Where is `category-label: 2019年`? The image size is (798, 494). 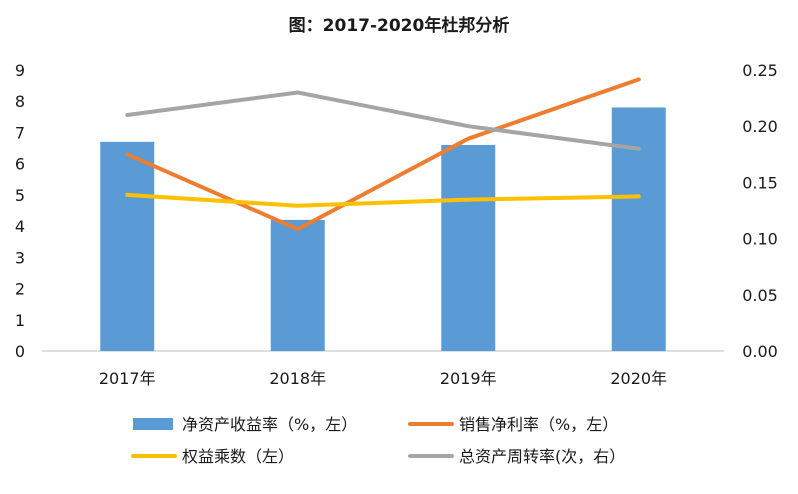 category-label: 2019年 is located at coordinates (468, 378).